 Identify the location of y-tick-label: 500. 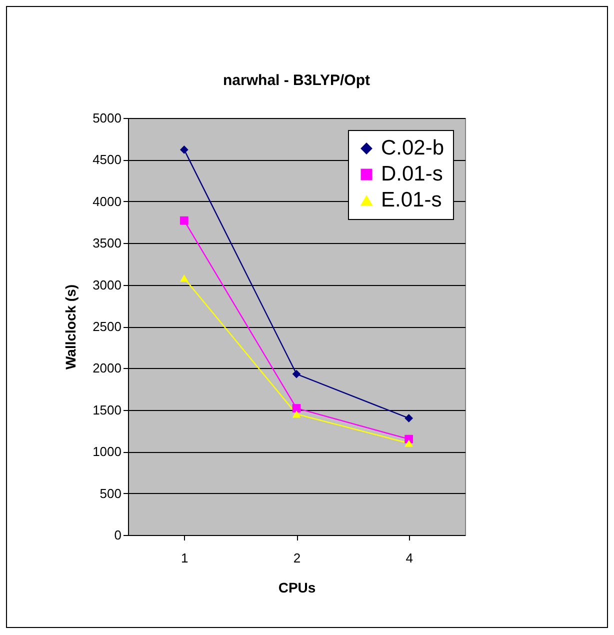
(111, 493).